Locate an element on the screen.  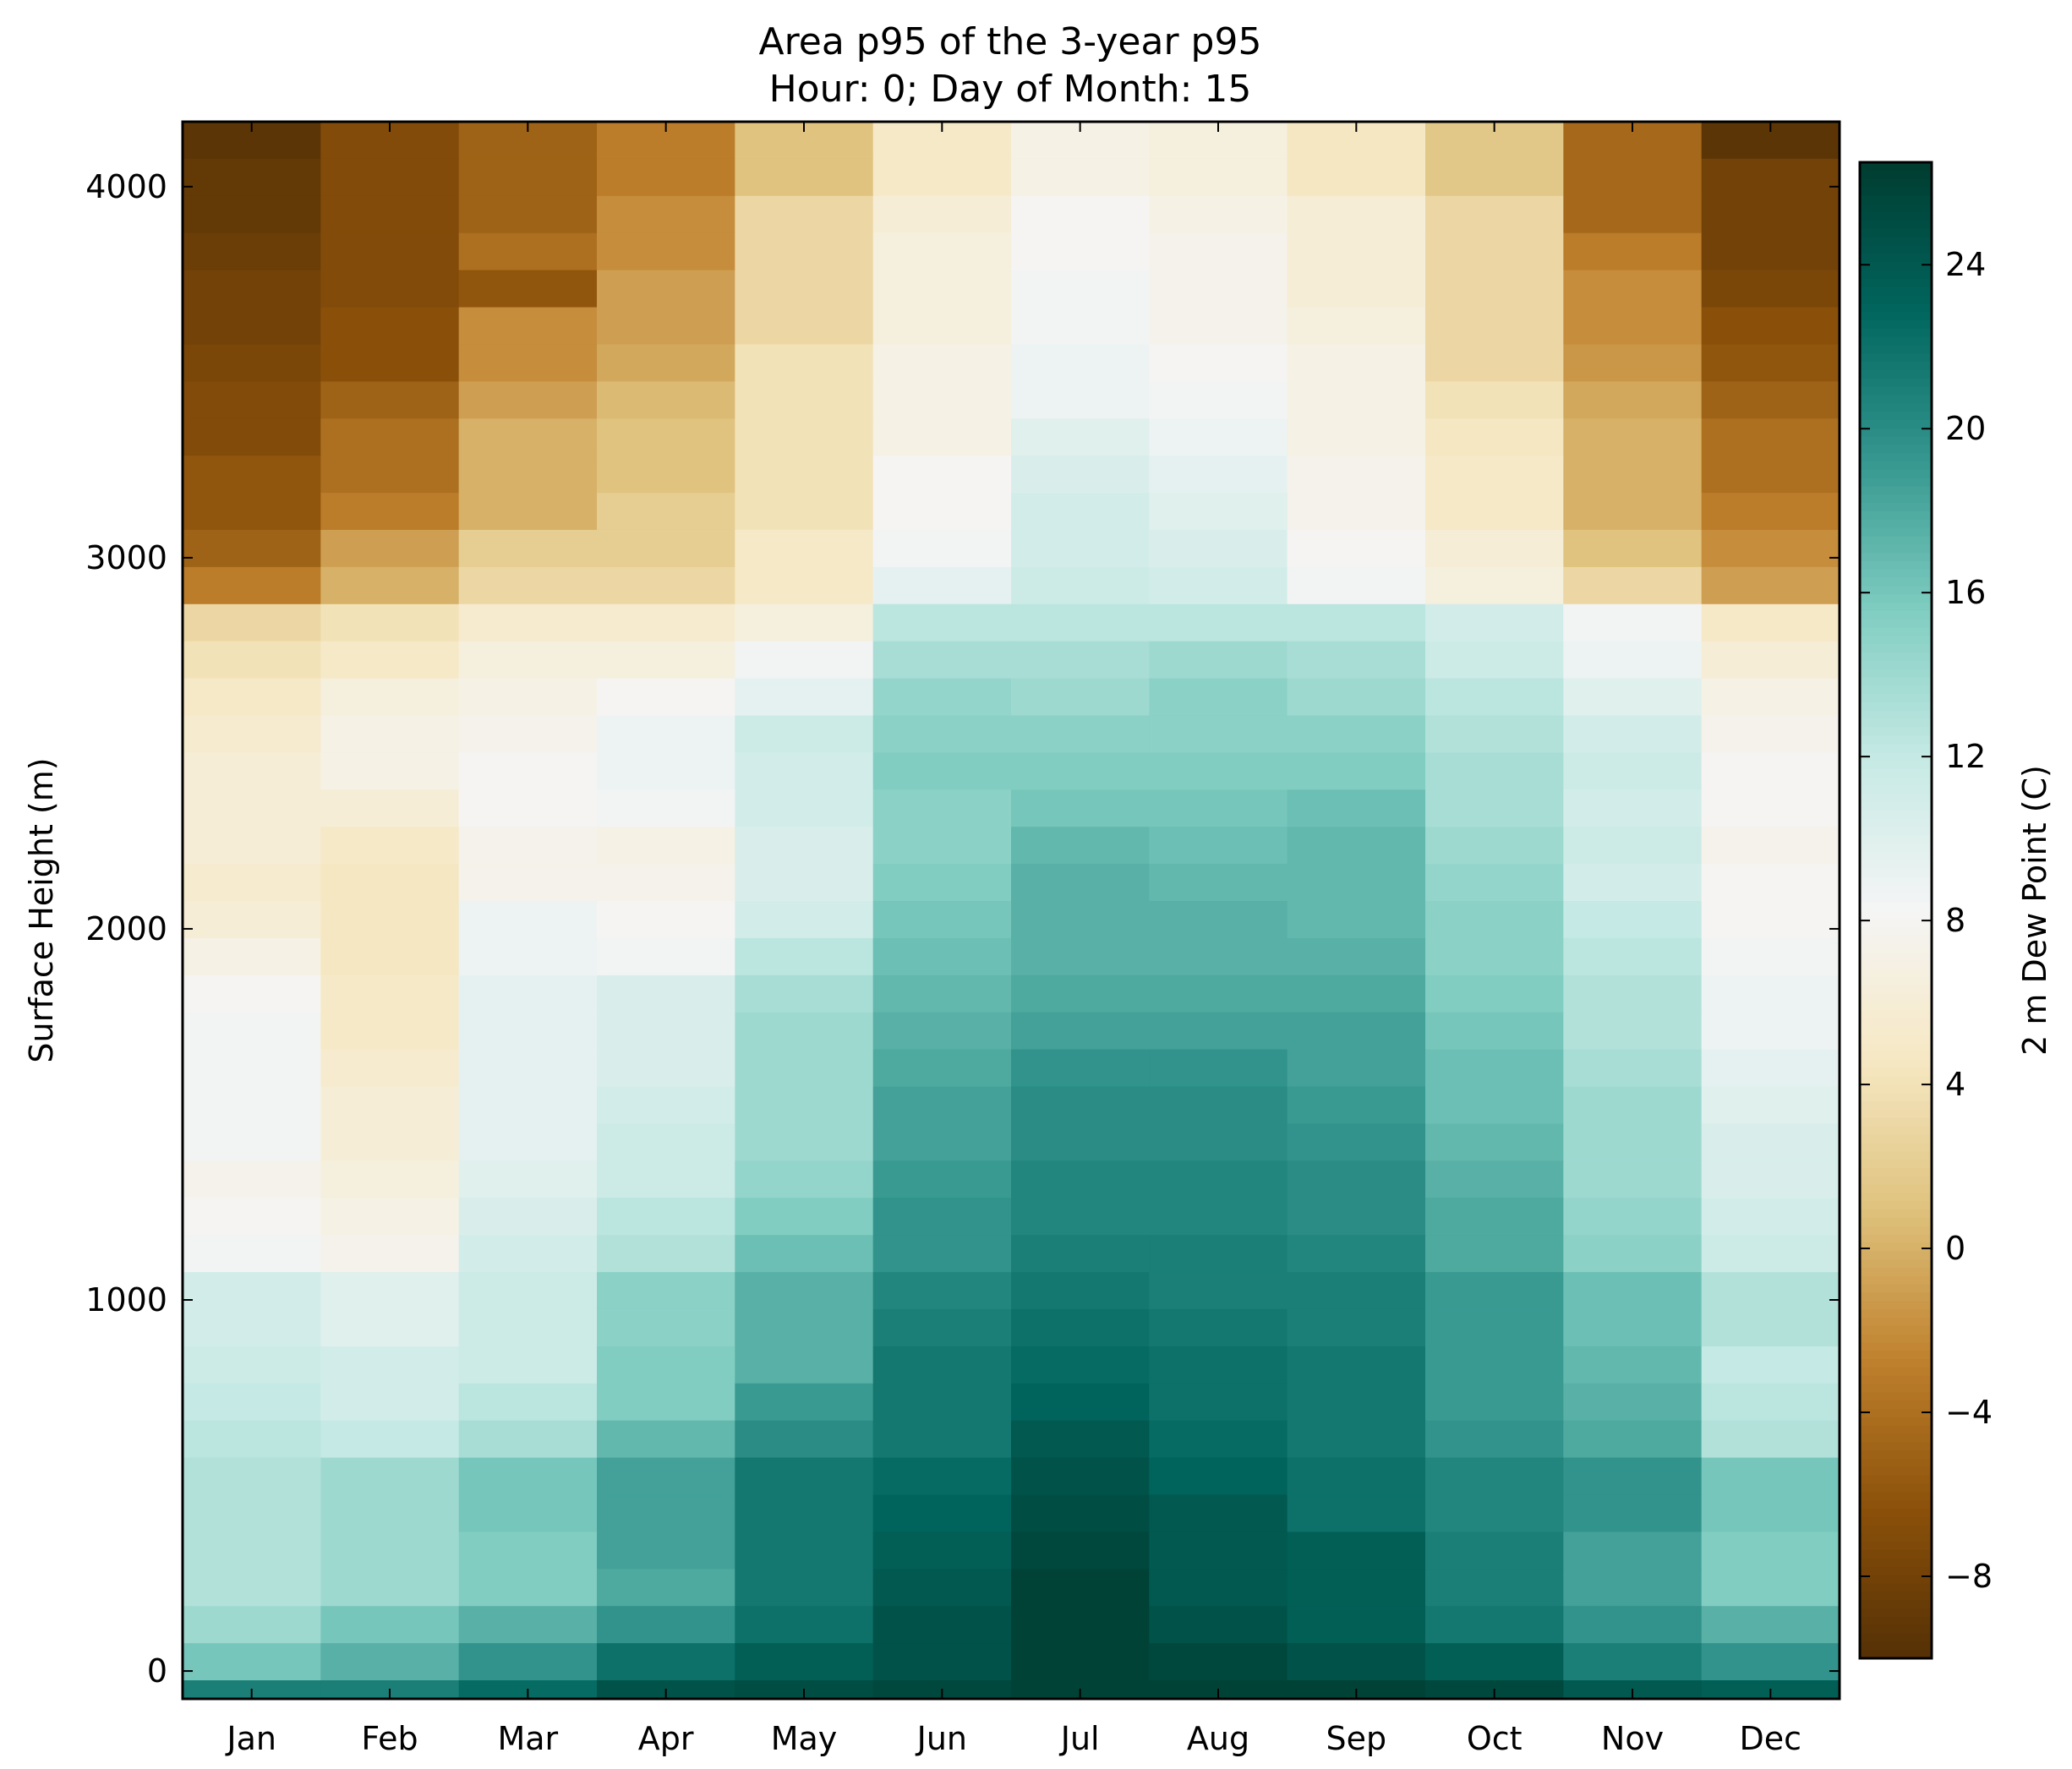
chart-title: Area p95 of the 3-year p95 is located at coordinates (1011, 41).